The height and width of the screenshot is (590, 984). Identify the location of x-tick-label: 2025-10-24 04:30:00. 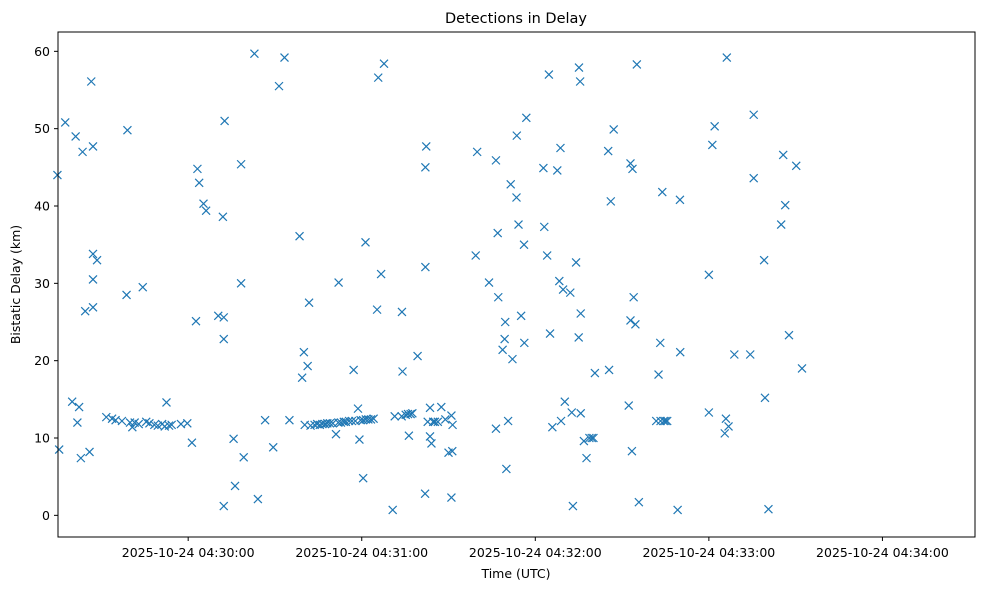
(188, 552).